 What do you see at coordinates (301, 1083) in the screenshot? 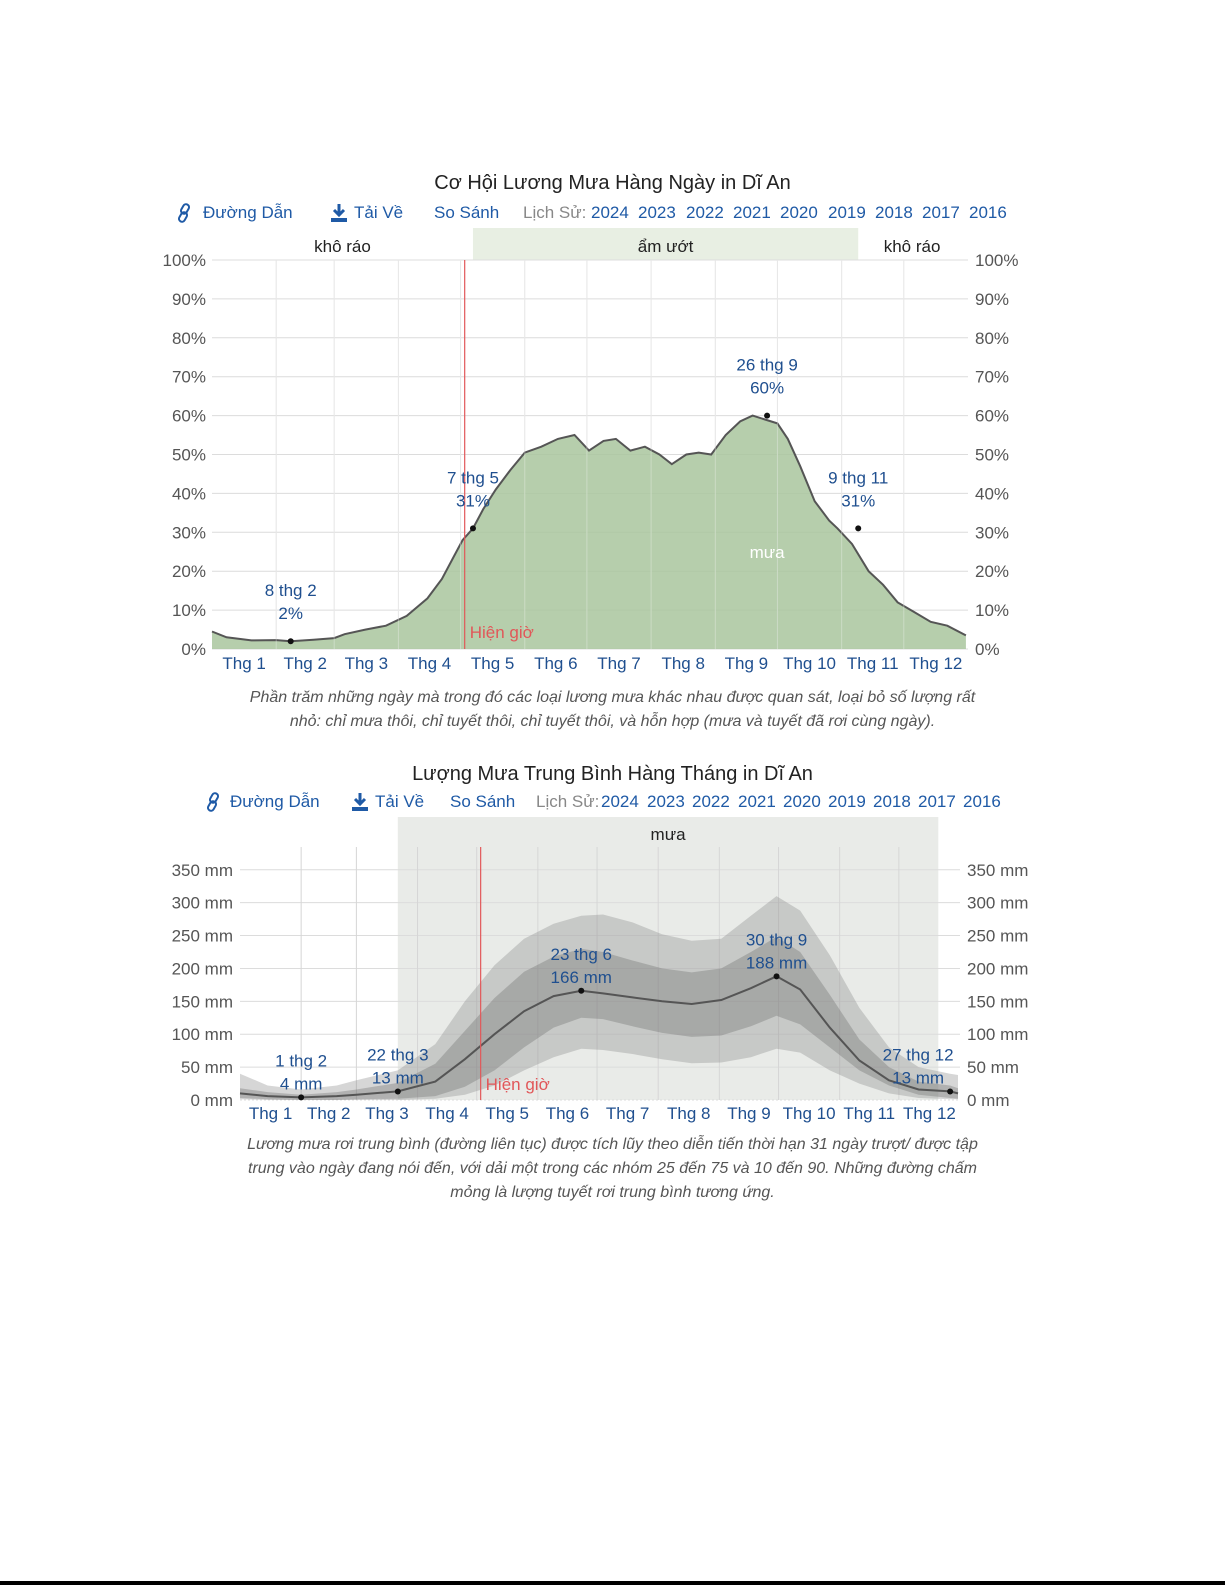
I see `annotation-value: 4 mm` at bounding box center [301, 1083].